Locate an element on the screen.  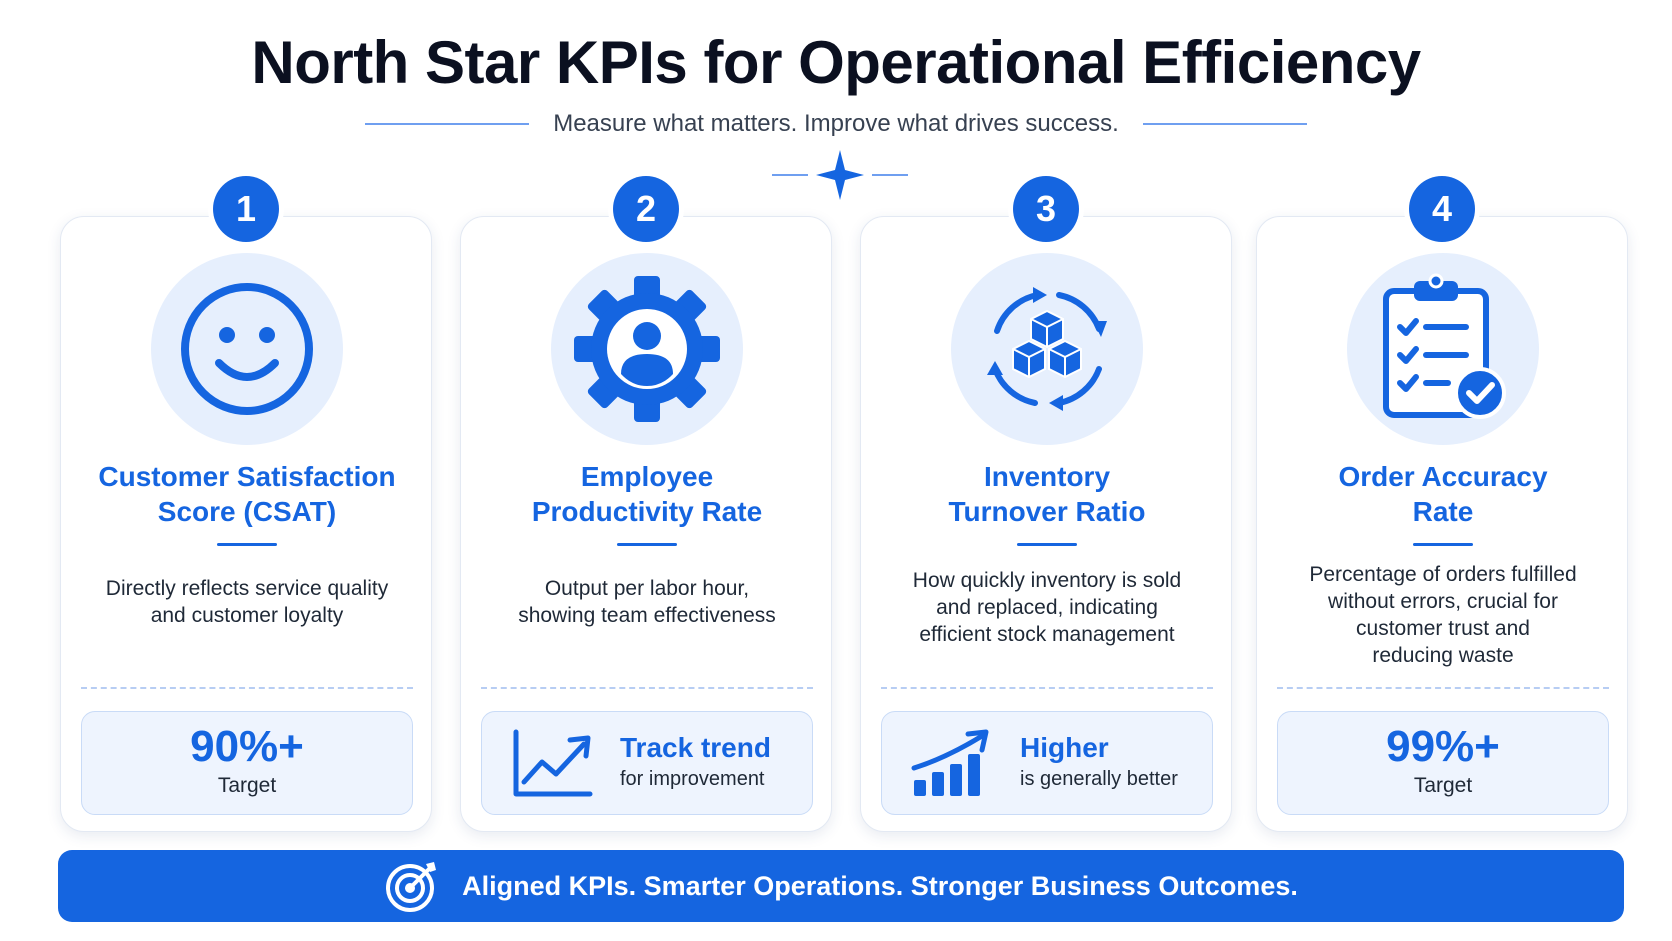
card-title: Inventory Turnover Ratio is located at coordinates (1047, 494).